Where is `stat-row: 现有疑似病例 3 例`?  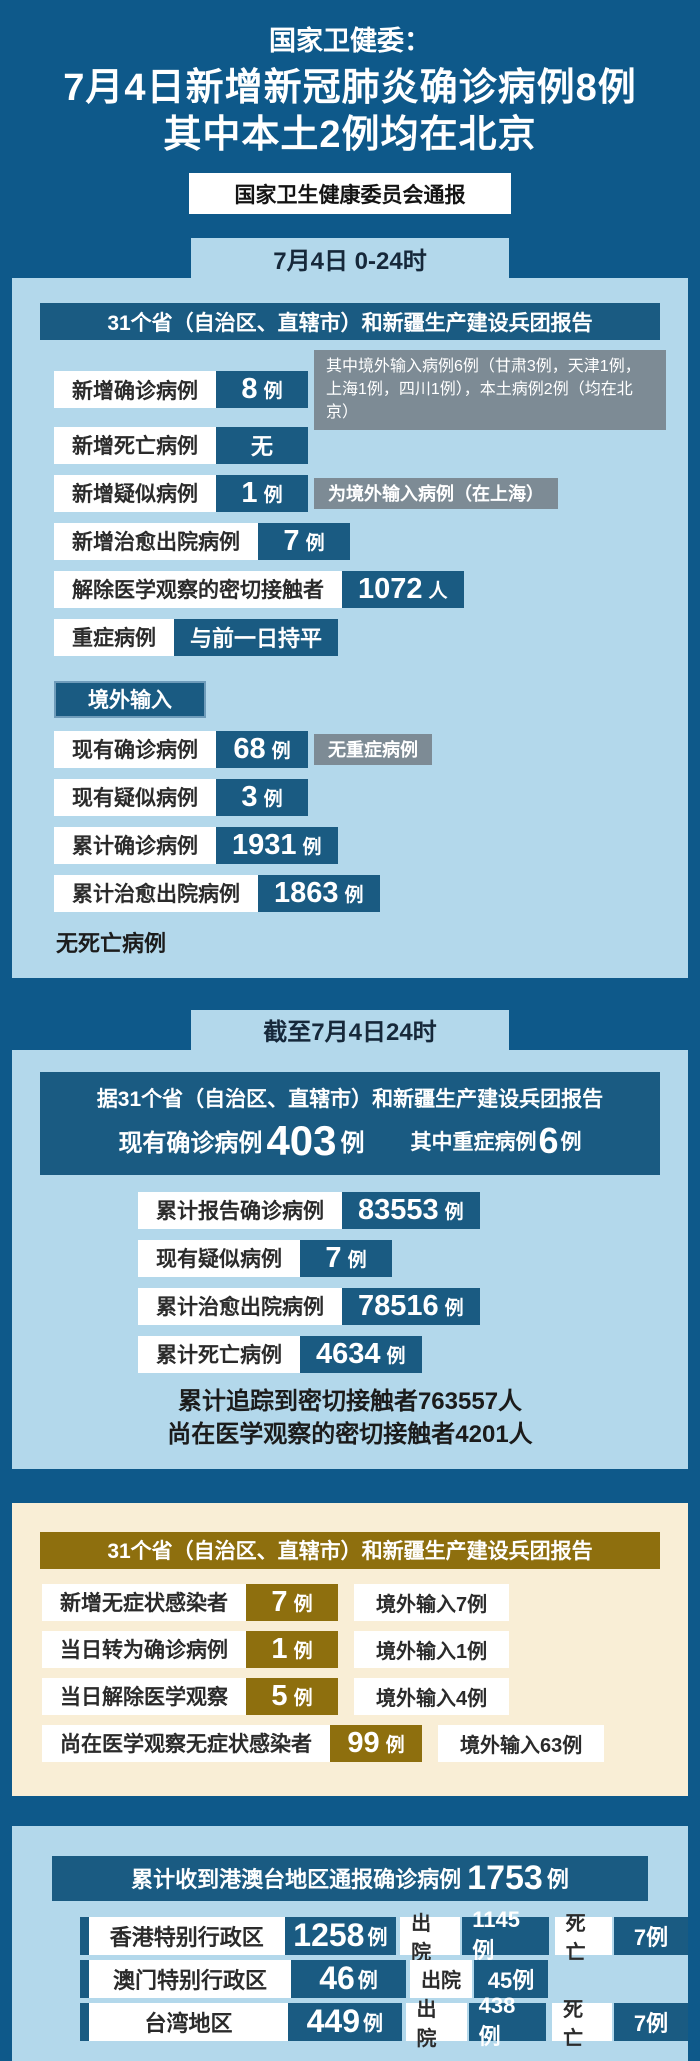 stat-row: 现有疑似病例 3 例 is located at coordinates (363, 797).